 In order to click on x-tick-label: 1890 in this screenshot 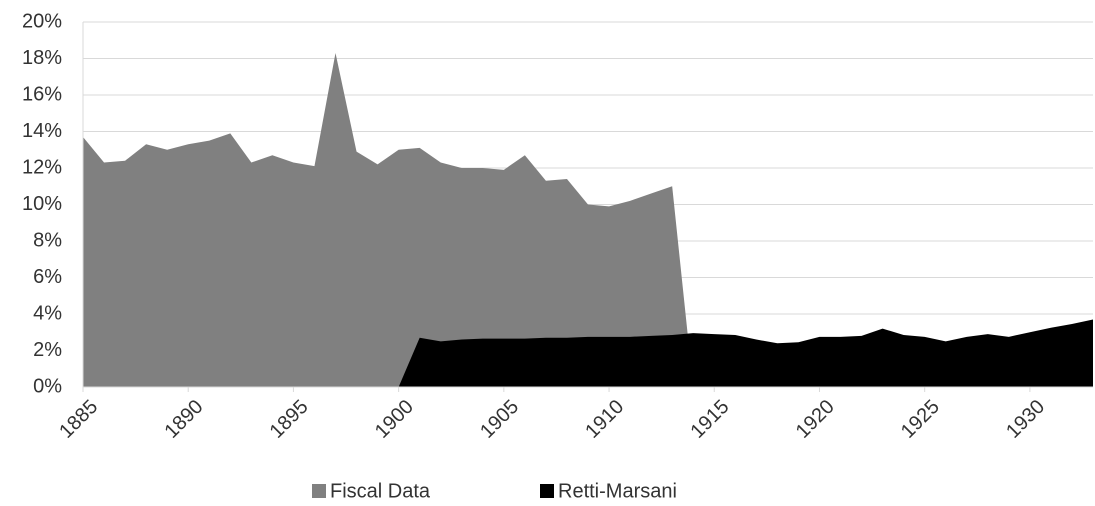, I will do `click(183, 419)`.